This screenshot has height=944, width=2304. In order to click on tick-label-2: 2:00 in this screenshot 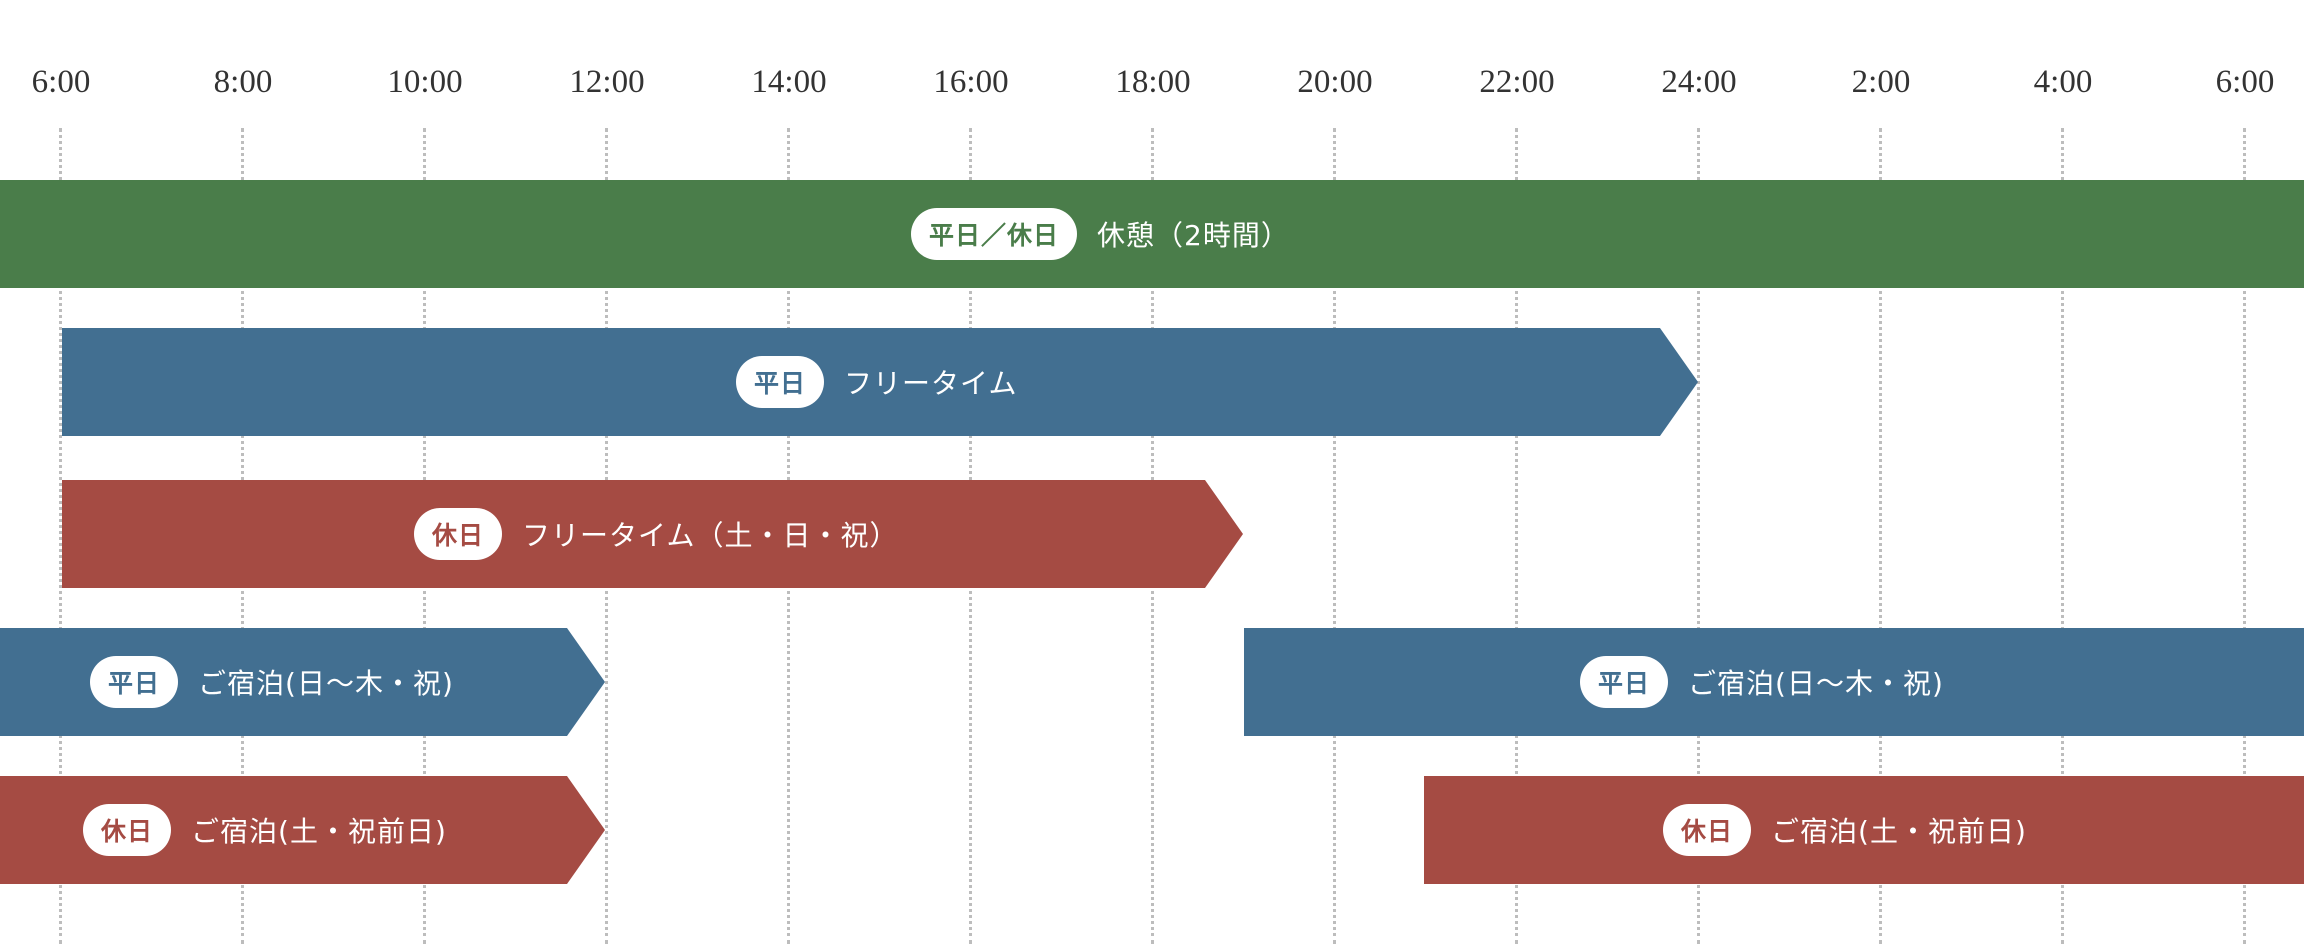, I will do `click(1881, 82)`.